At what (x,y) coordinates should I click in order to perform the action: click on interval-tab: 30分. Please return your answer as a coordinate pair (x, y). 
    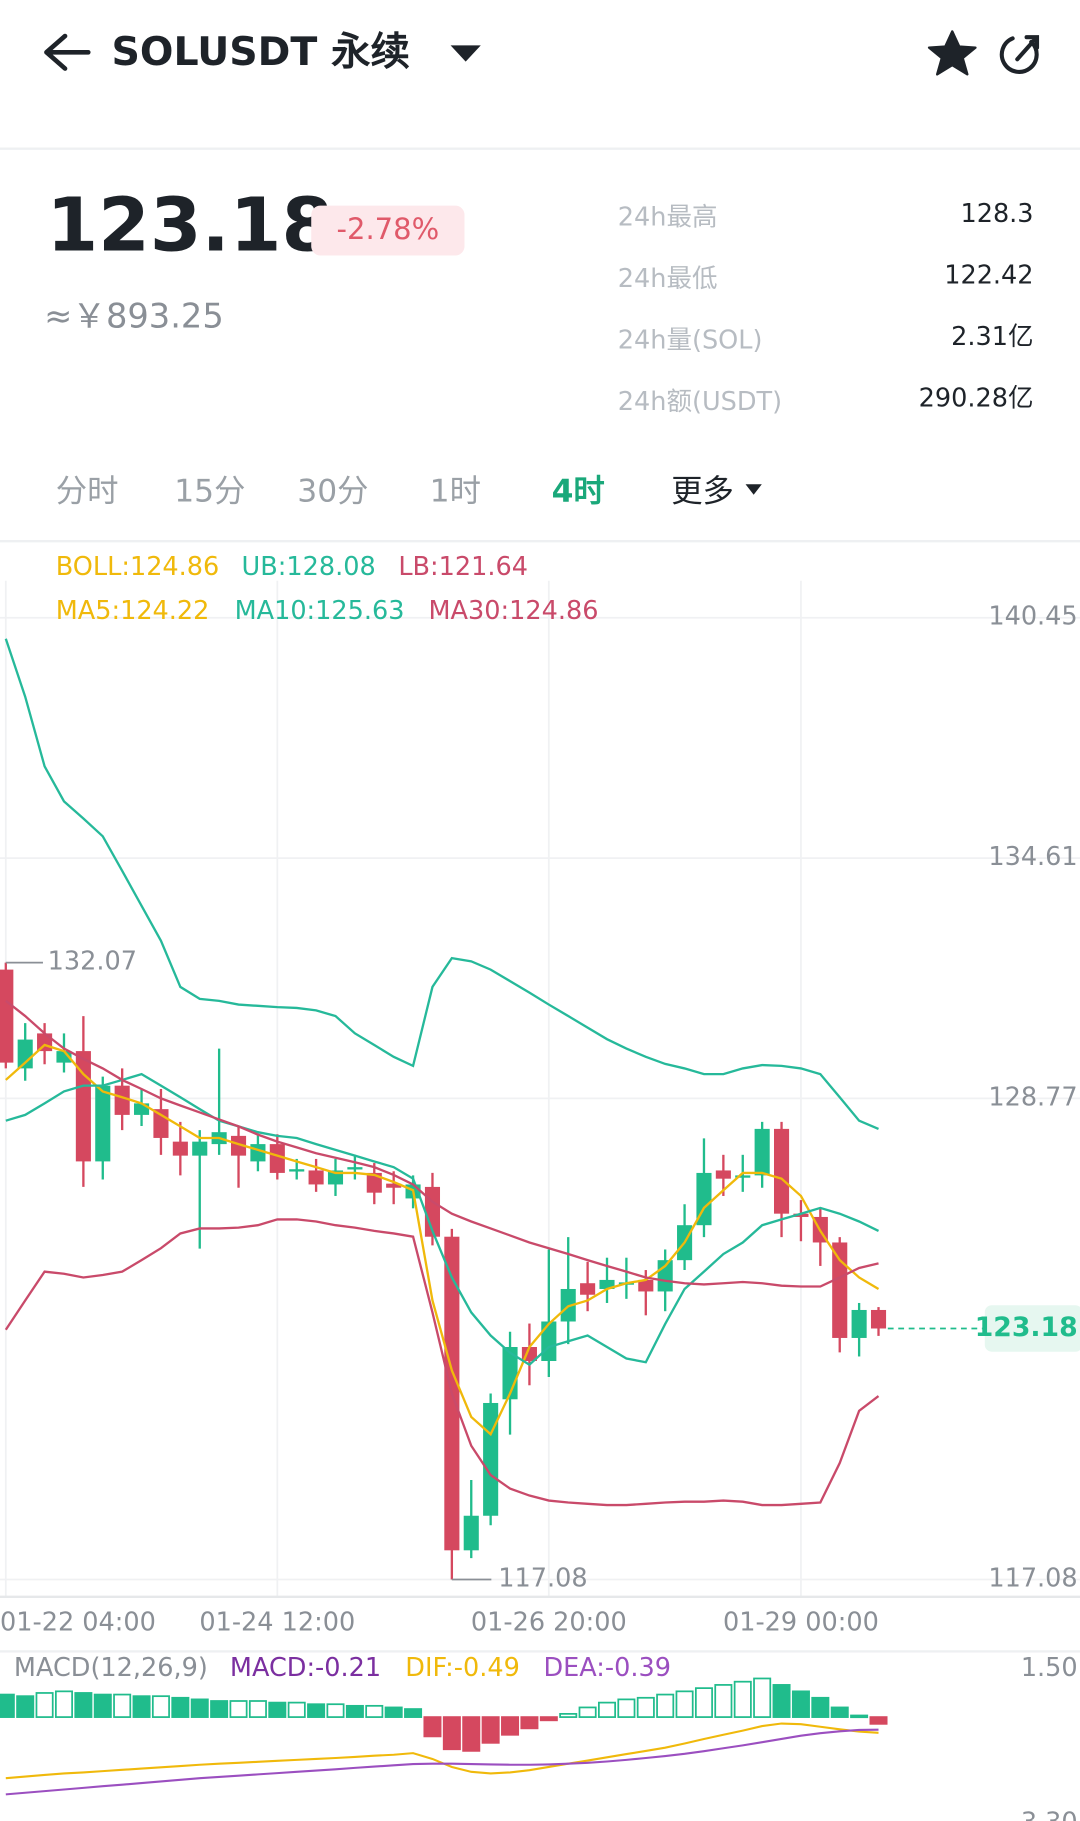
    Looking at the image, I should click on (332, 491).